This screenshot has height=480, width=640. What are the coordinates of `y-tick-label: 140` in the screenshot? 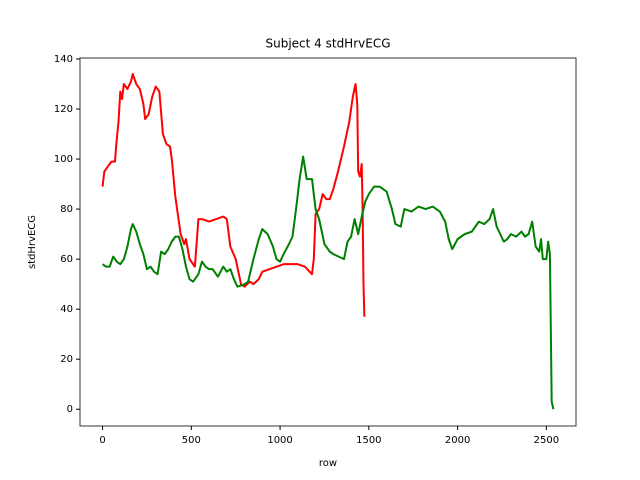 It's located at (63, 59).